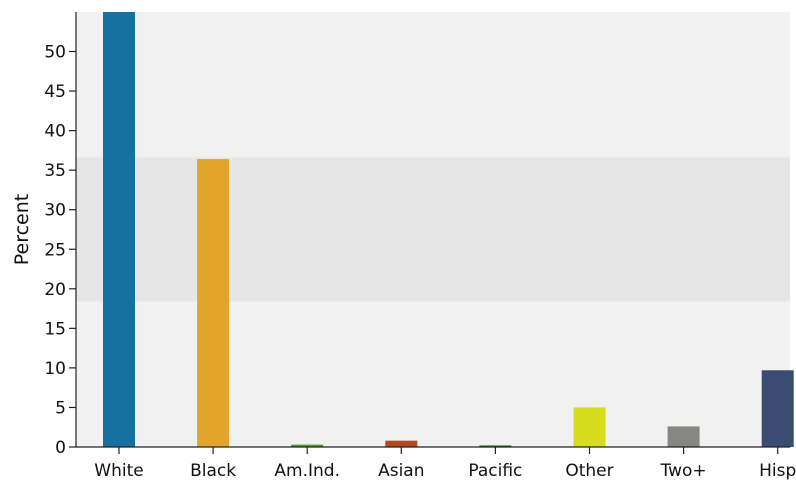 The height and width of the screenshot is (483, 796). I want to click on y-tick-label: 0, so click(60, 448).